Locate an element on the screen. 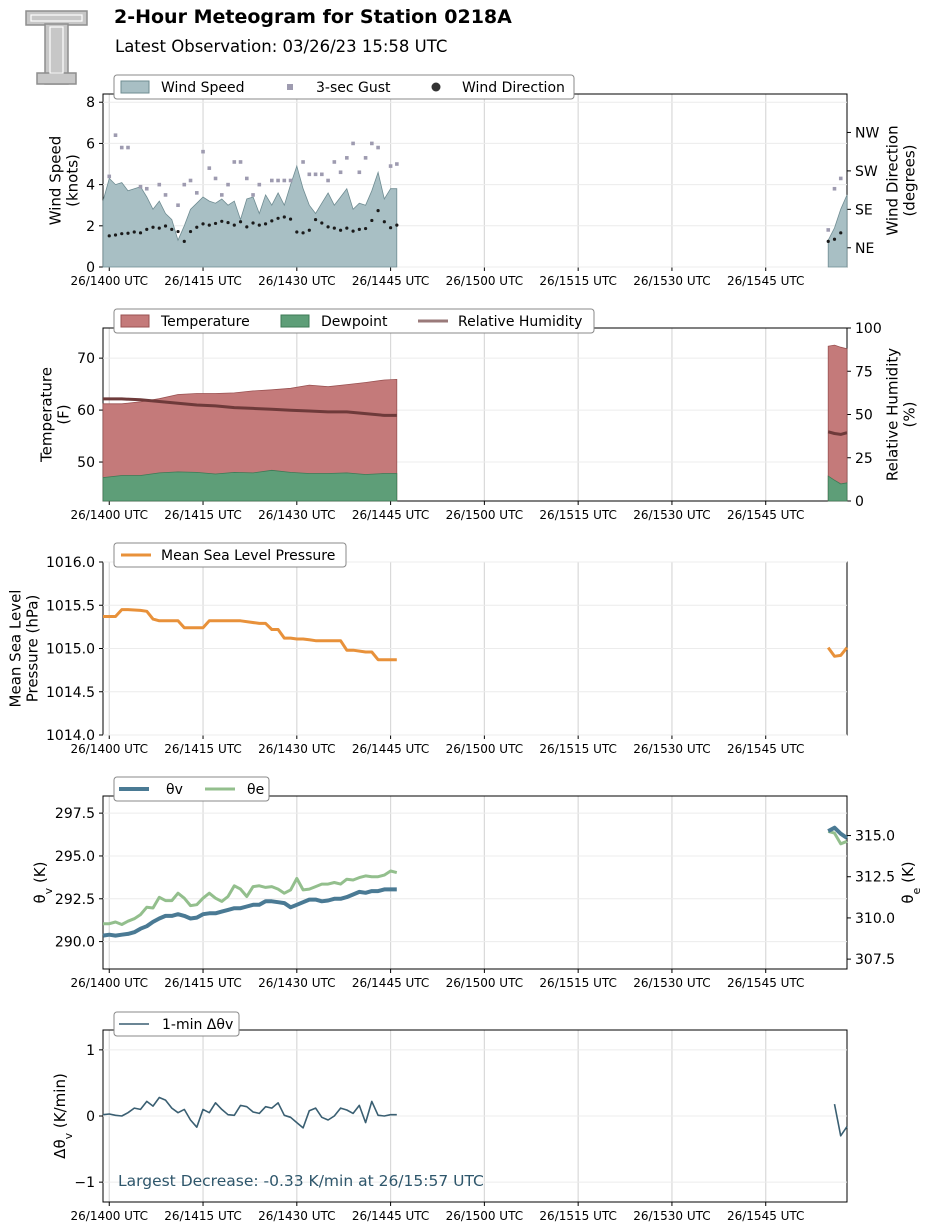  y-axis-label: Δθv (K/min) is located at coordinates (63, 1116).